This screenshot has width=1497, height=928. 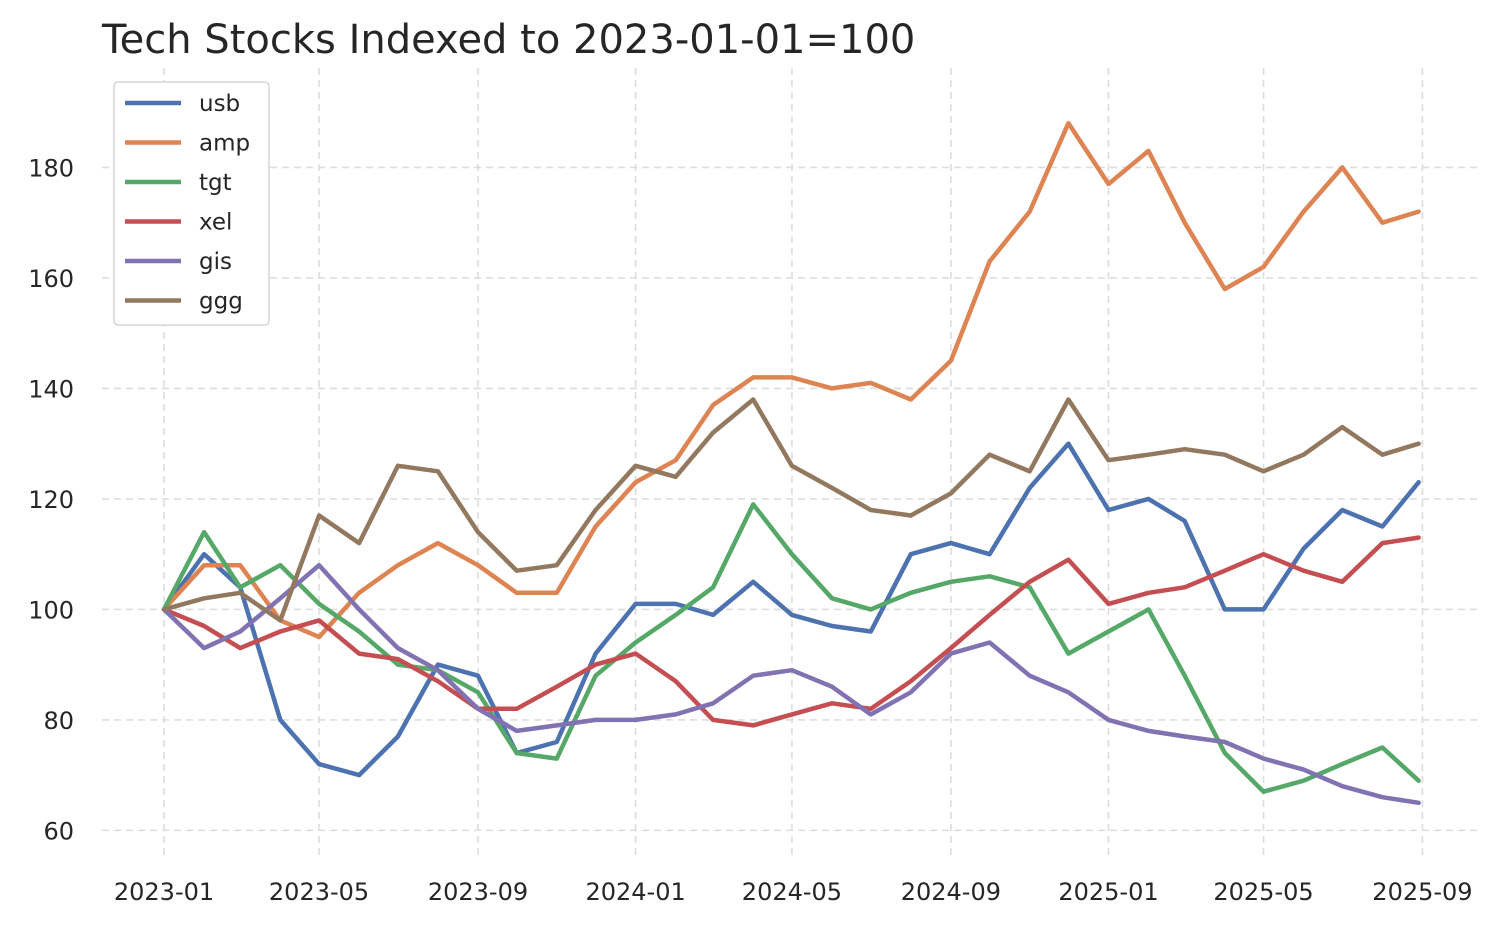 What do you see at coordinates (51, 389) in the screenshot?
I see `y-tick-label: 140` at bounding box center [51, 389].